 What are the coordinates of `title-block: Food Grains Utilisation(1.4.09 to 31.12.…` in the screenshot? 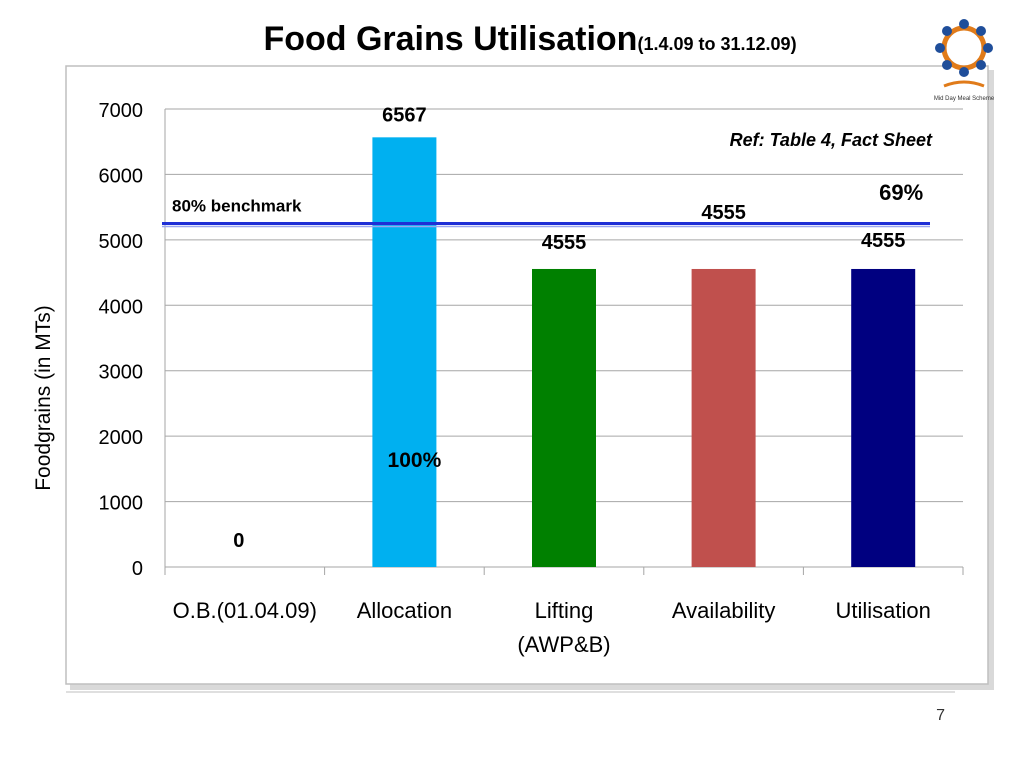 It's located at (530, 39).